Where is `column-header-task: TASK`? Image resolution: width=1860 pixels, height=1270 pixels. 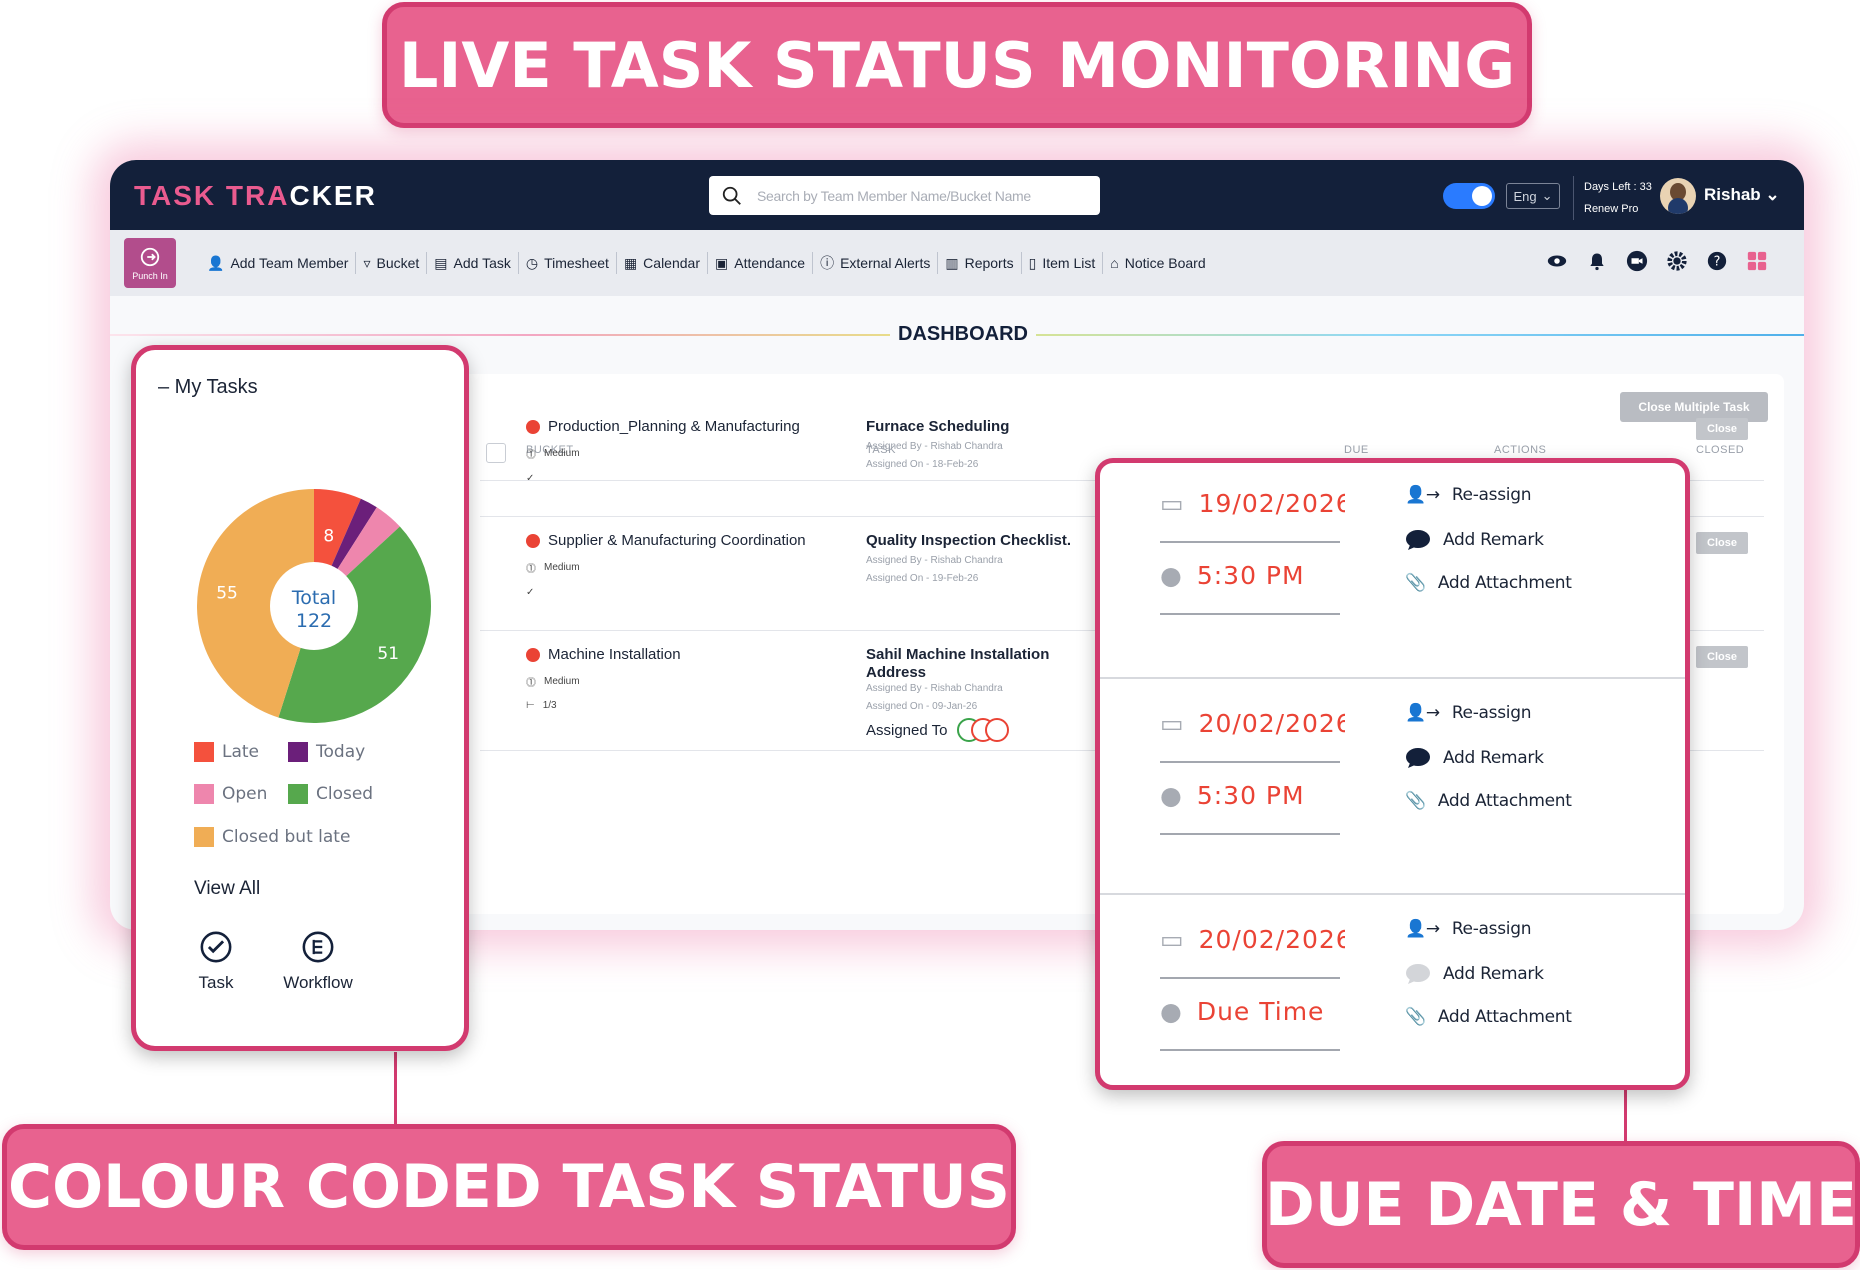
column-header-task: TASK is located at coordinates (881, 450).